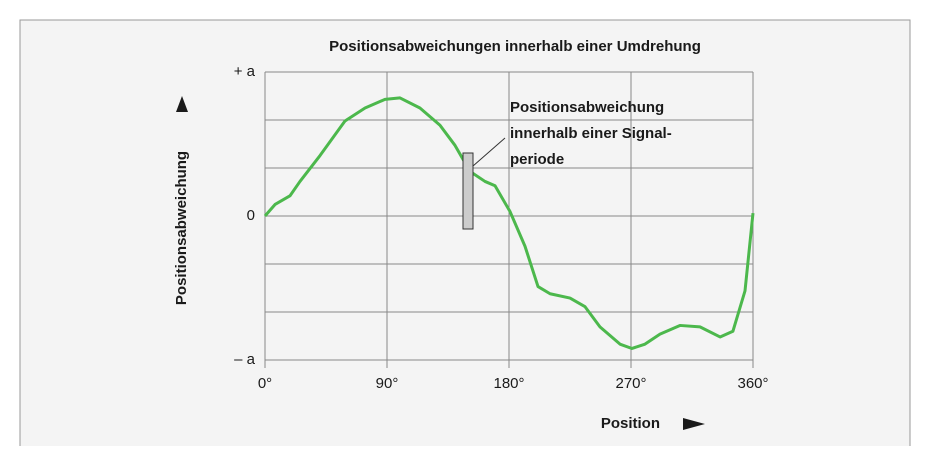 This screenshot has height=451, width=930. Describe the element at coordinates (265, 383) in the screenshot. I see `x-tick-label: 0°` at that location.